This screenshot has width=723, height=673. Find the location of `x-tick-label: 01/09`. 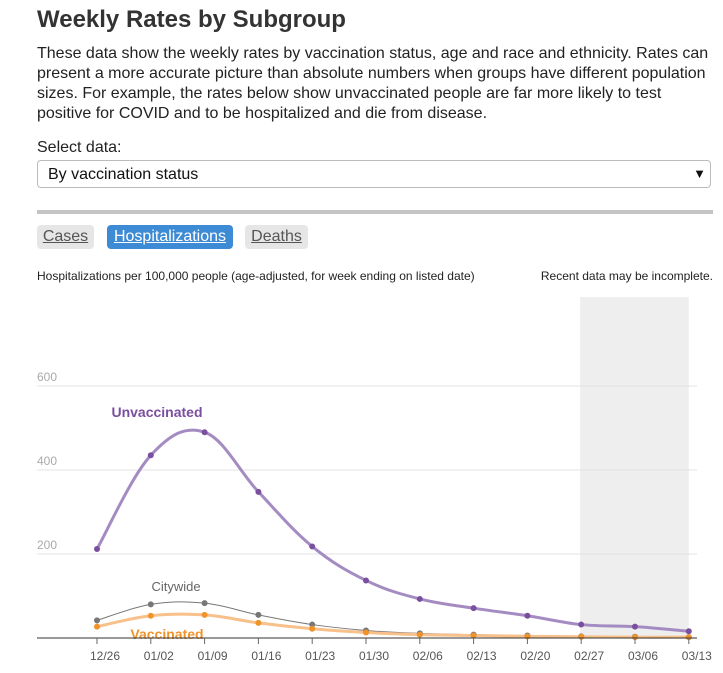

x-tick-label: 01/09 is located at coordinates (213, 656).